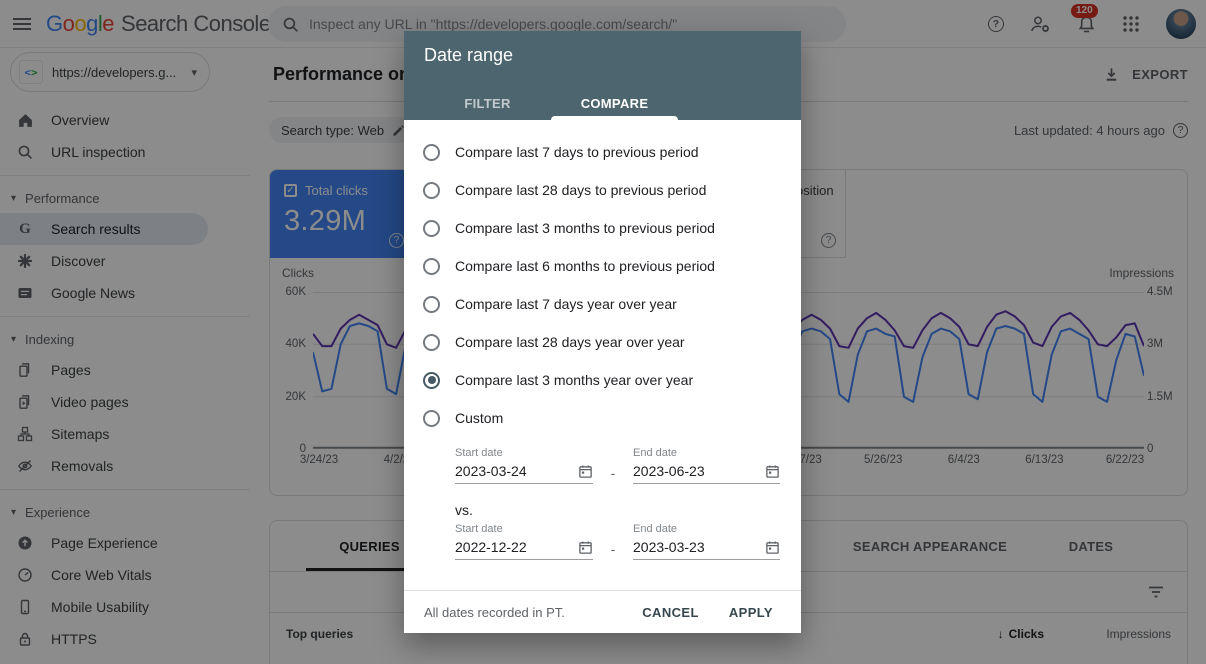  What do you see at coordinates (602, 418) in the screenshot?
I see `compare-option-7: Custom` at bounding box center [602, 418].